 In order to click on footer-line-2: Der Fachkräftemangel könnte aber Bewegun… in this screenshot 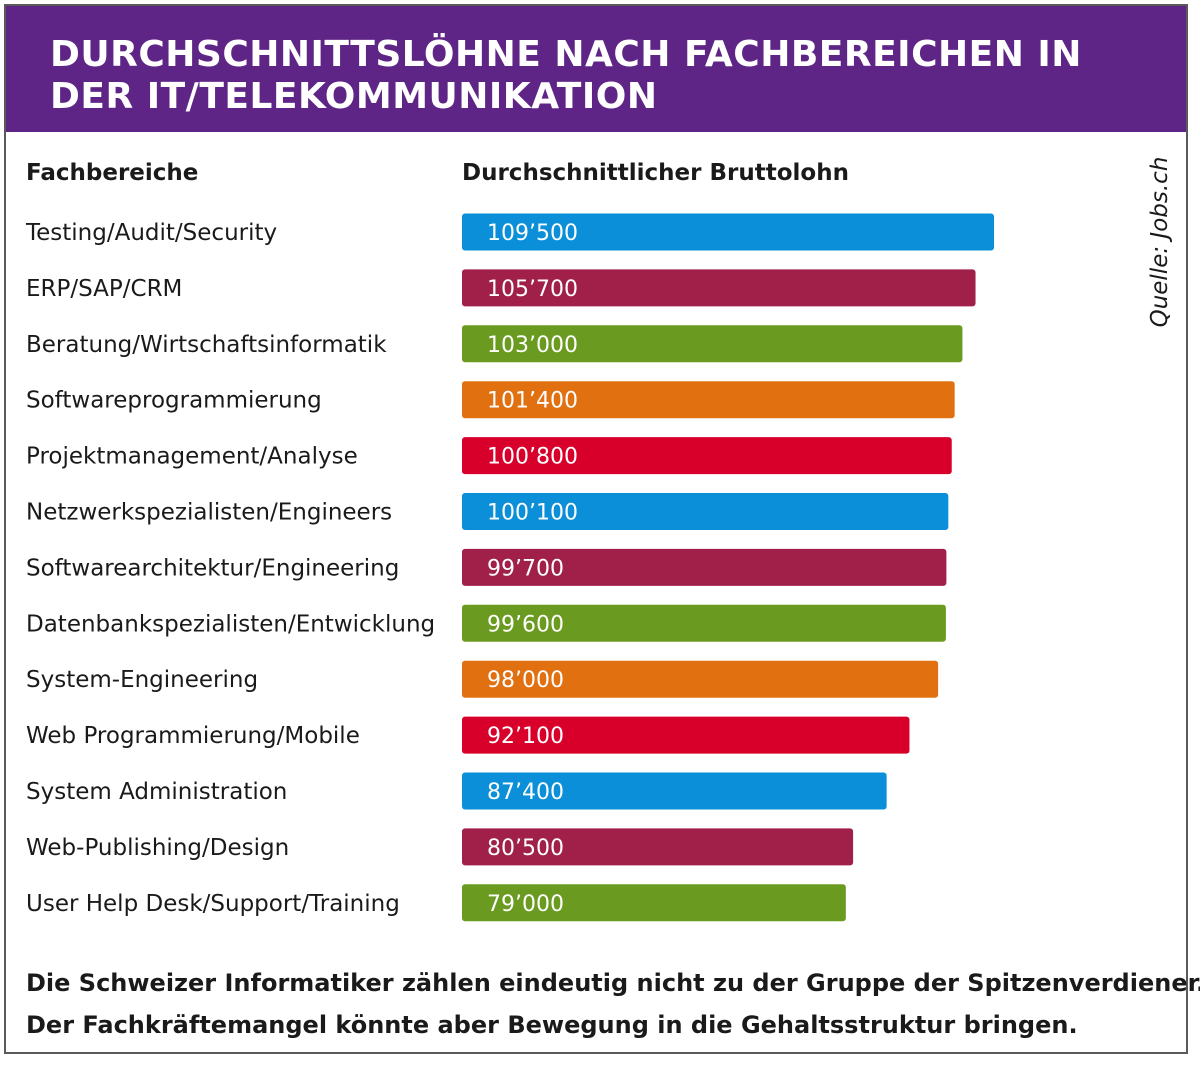, I will do `click(552, 1025)`.